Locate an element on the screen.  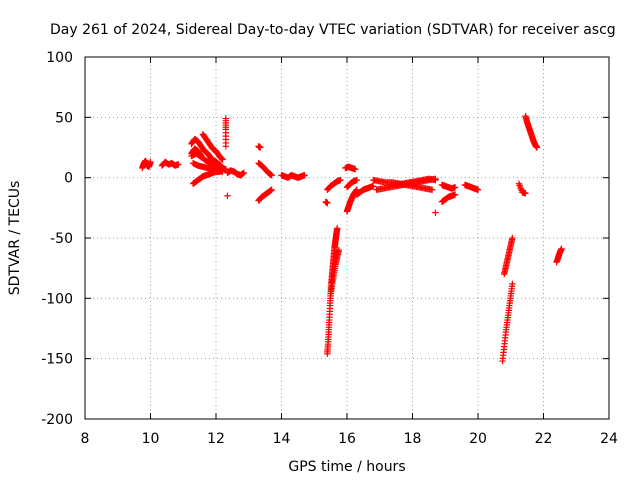
series-arc16 is located at coordinates (334, 184).